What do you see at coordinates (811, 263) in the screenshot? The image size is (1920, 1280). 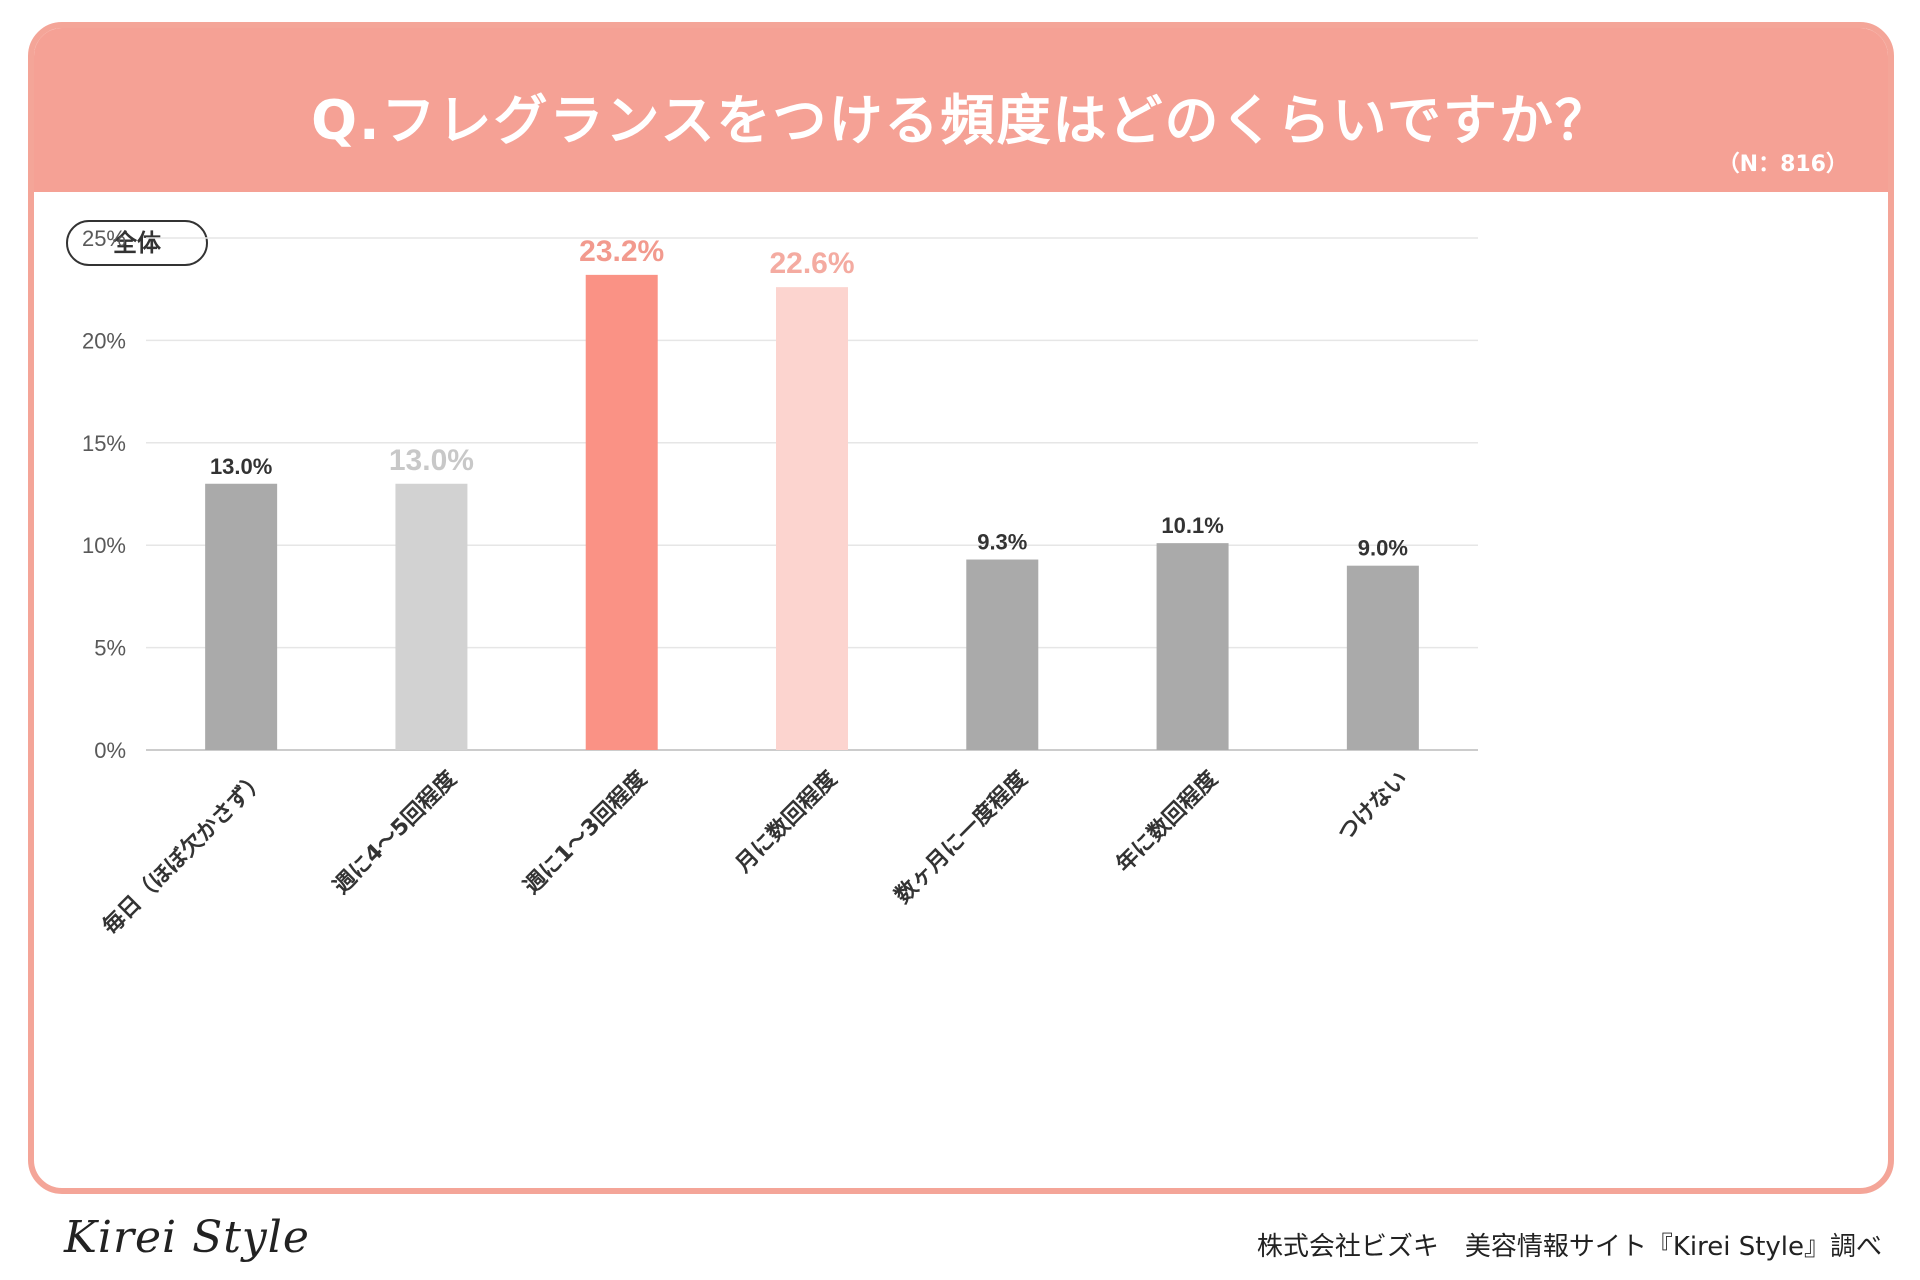 I see `bar-value-label: 22.6%` at bounding box center [811, 263].